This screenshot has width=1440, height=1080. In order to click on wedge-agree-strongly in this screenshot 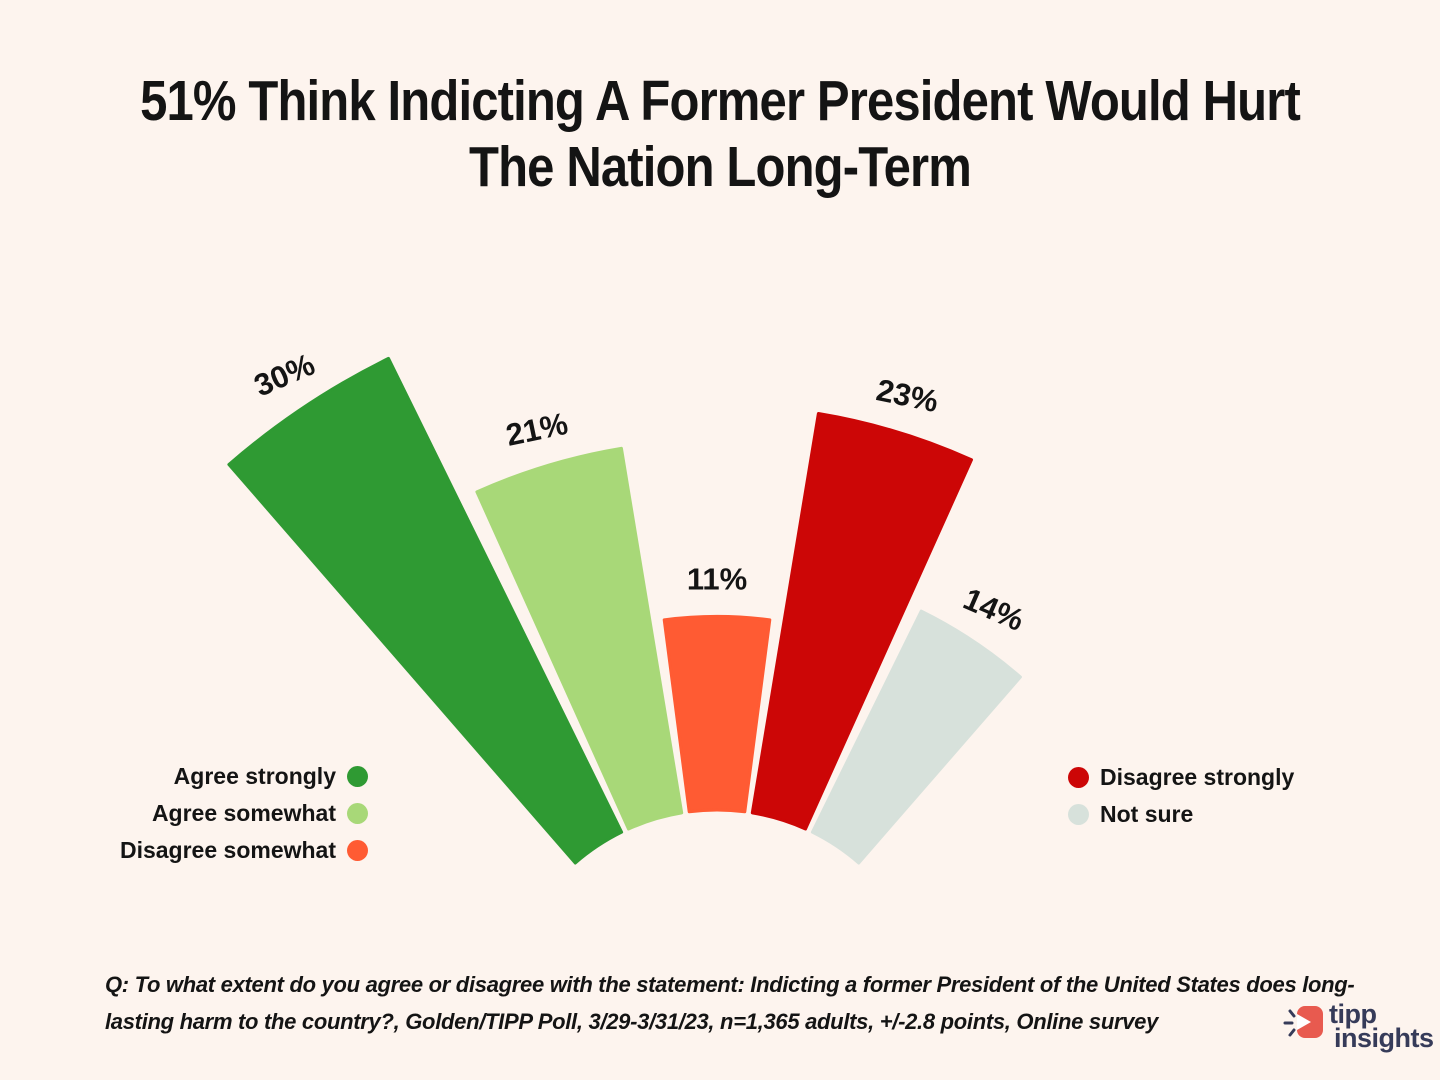, I will do `click(425, 610)`.